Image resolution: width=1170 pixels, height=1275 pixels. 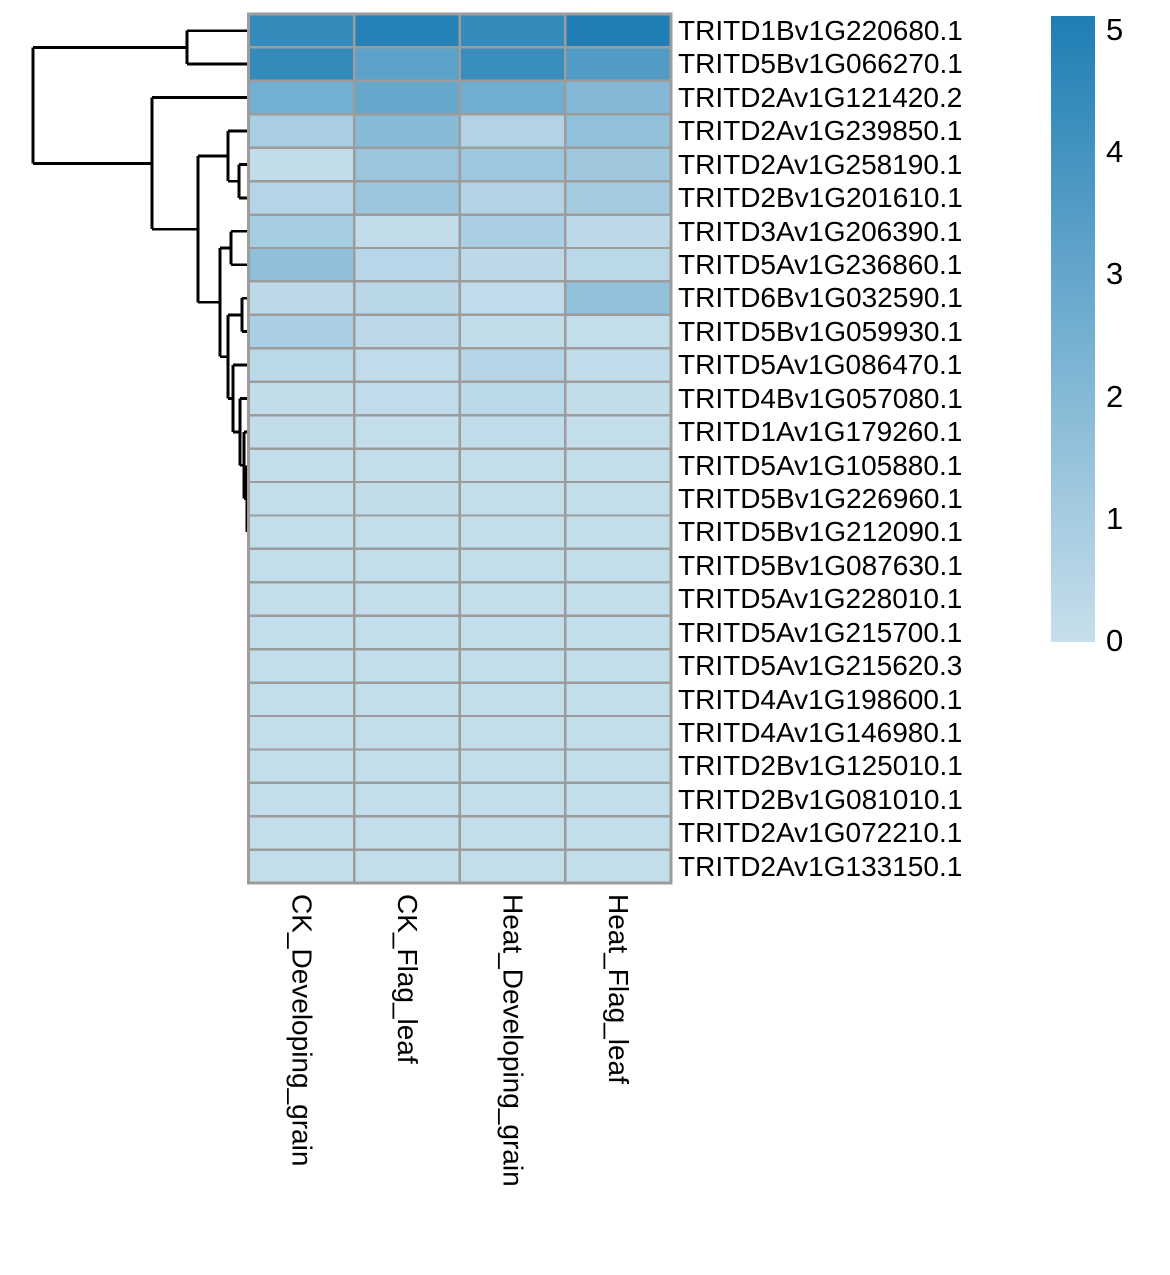 What do you see at coordinates (820, 131) in the screenshot?
I see `row-label-gene-id: TRITD2Av1G239850.1` at bounding box center [820, 131].